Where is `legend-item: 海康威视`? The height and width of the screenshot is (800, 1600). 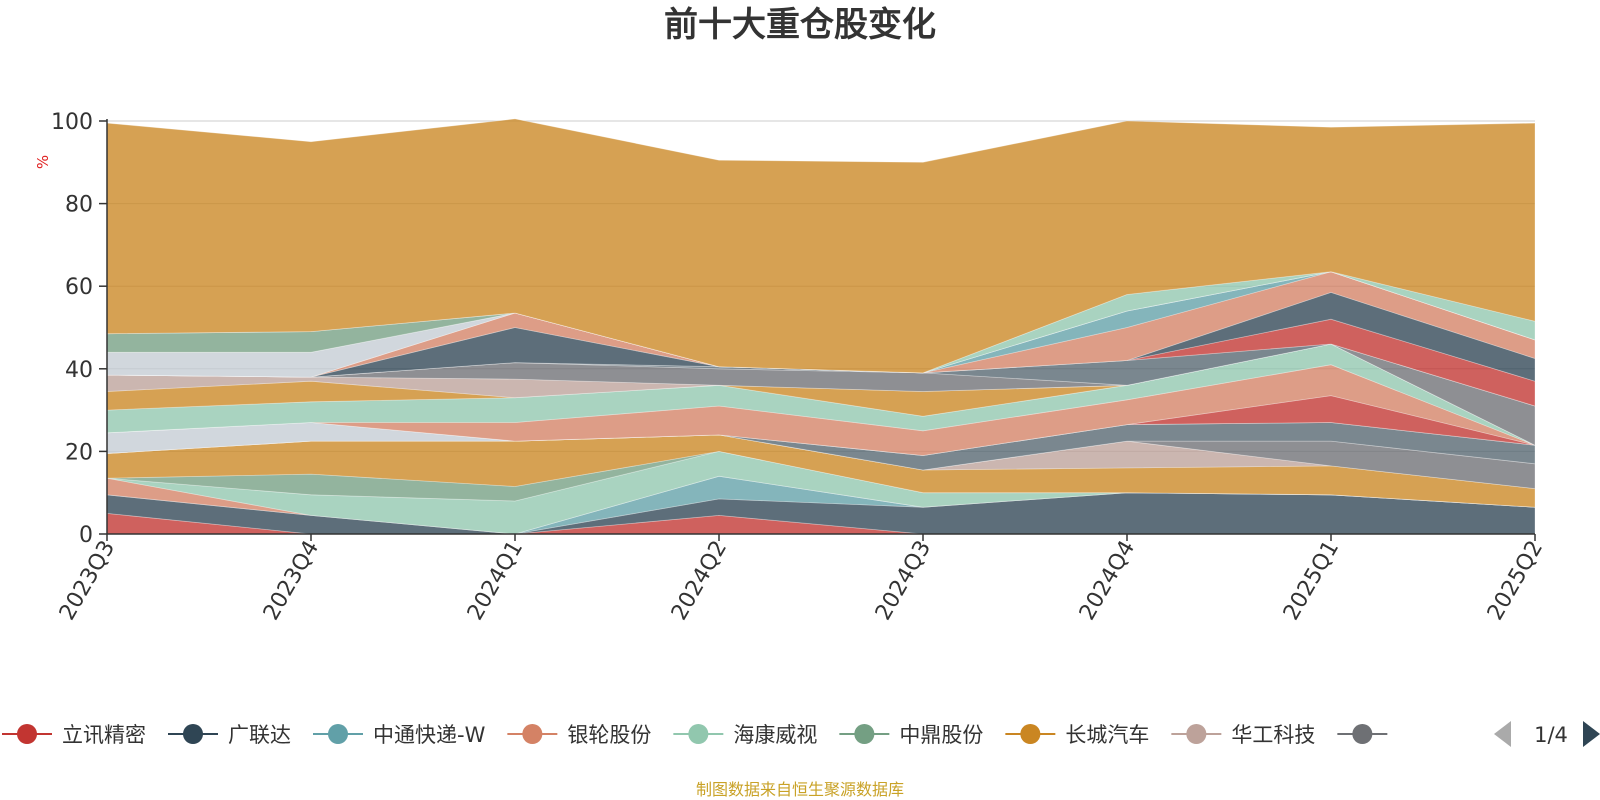
legend-item: 海康威视 is located at coordinates (745, 735).